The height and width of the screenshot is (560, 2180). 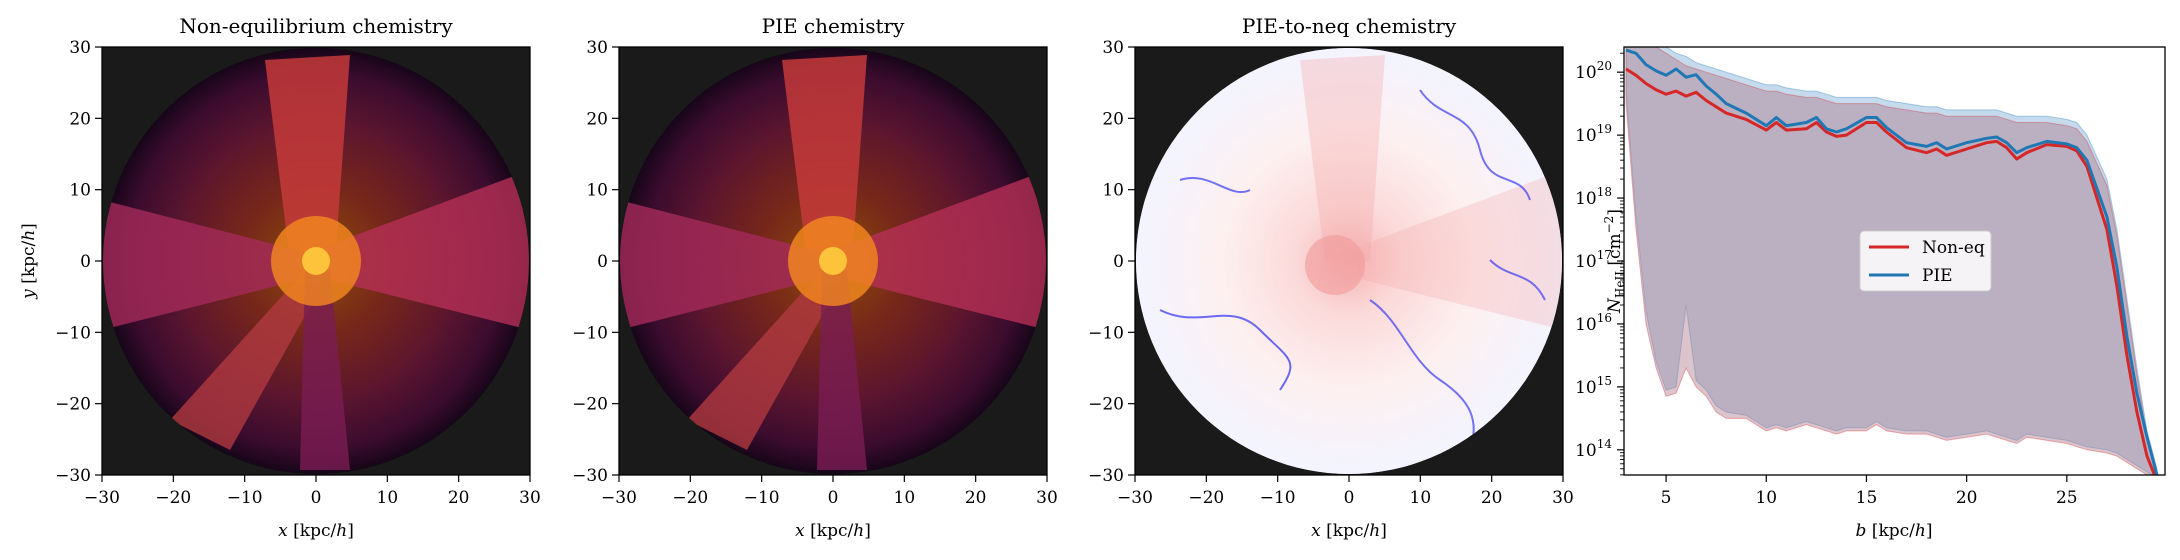 What do you see at coordinates (1593, 323) in the screenshot?
I see `y-tick-label: 1016` at bounding box center [1593, 323].